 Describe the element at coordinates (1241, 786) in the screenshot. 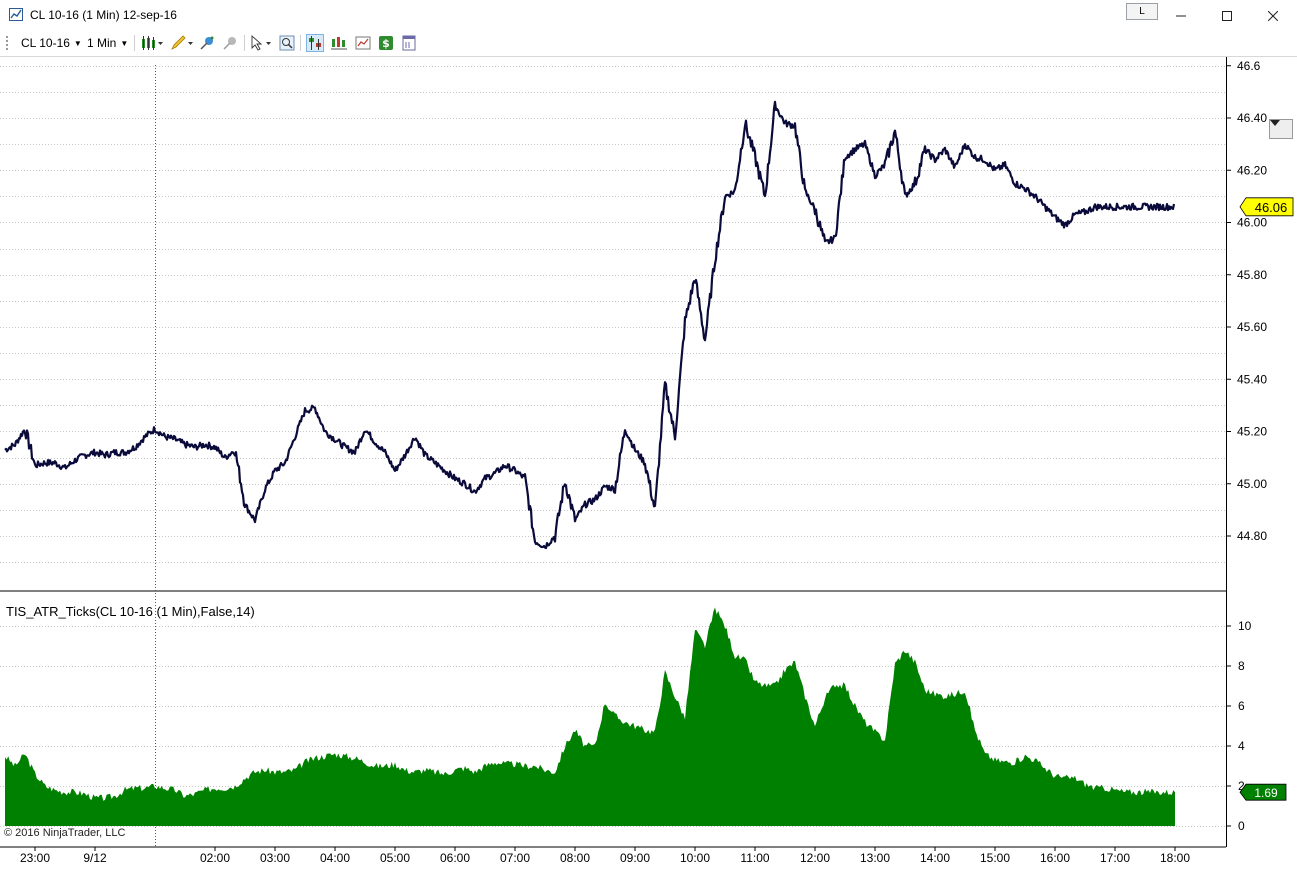

I see `atr-tick-label: 2` at that location.